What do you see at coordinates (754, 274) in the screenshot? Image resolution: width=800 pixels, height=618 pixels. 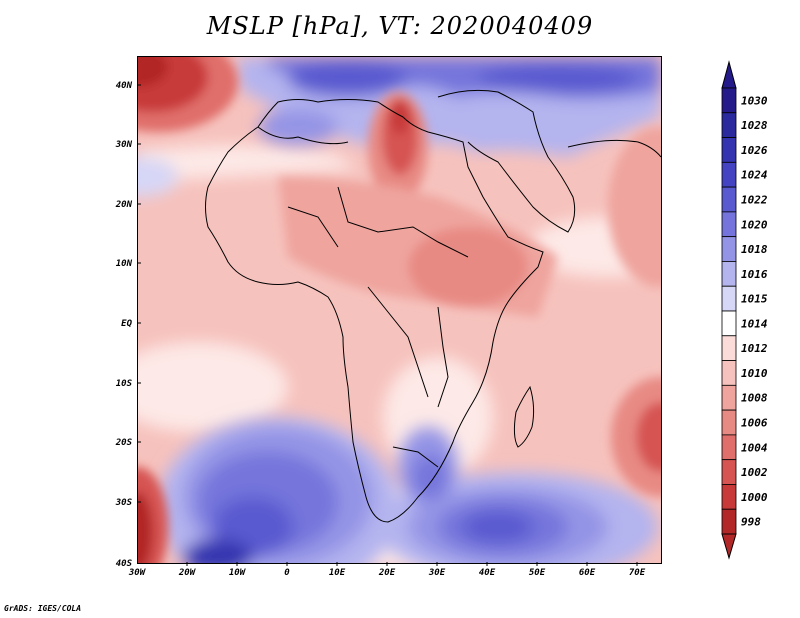 I see `colorbar-label: 1016` at bounding box center [754, 274].